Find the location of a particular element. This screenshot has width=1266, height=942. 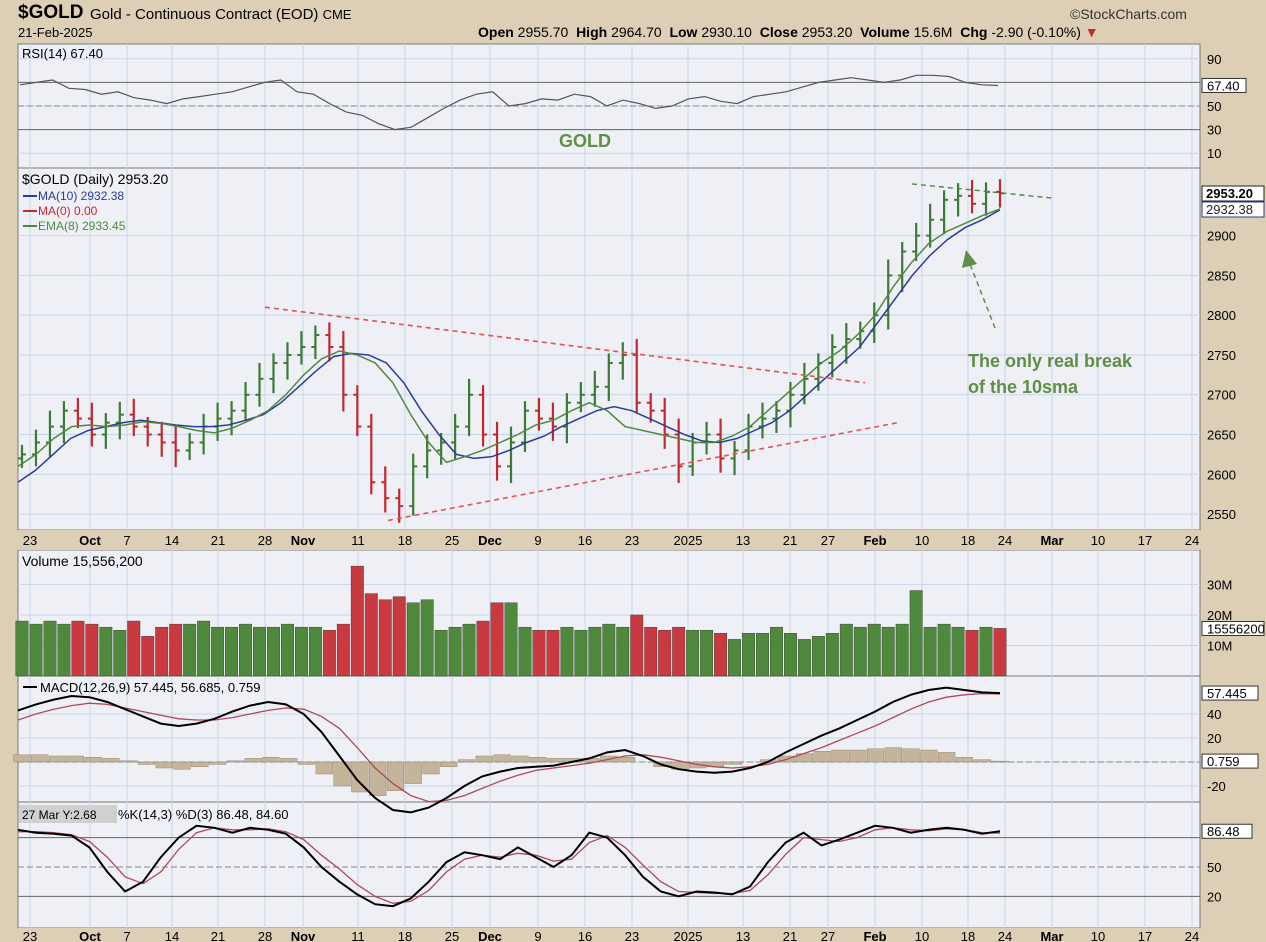

stoch-axis-label: 20 is located at coordinates (1214, 896).